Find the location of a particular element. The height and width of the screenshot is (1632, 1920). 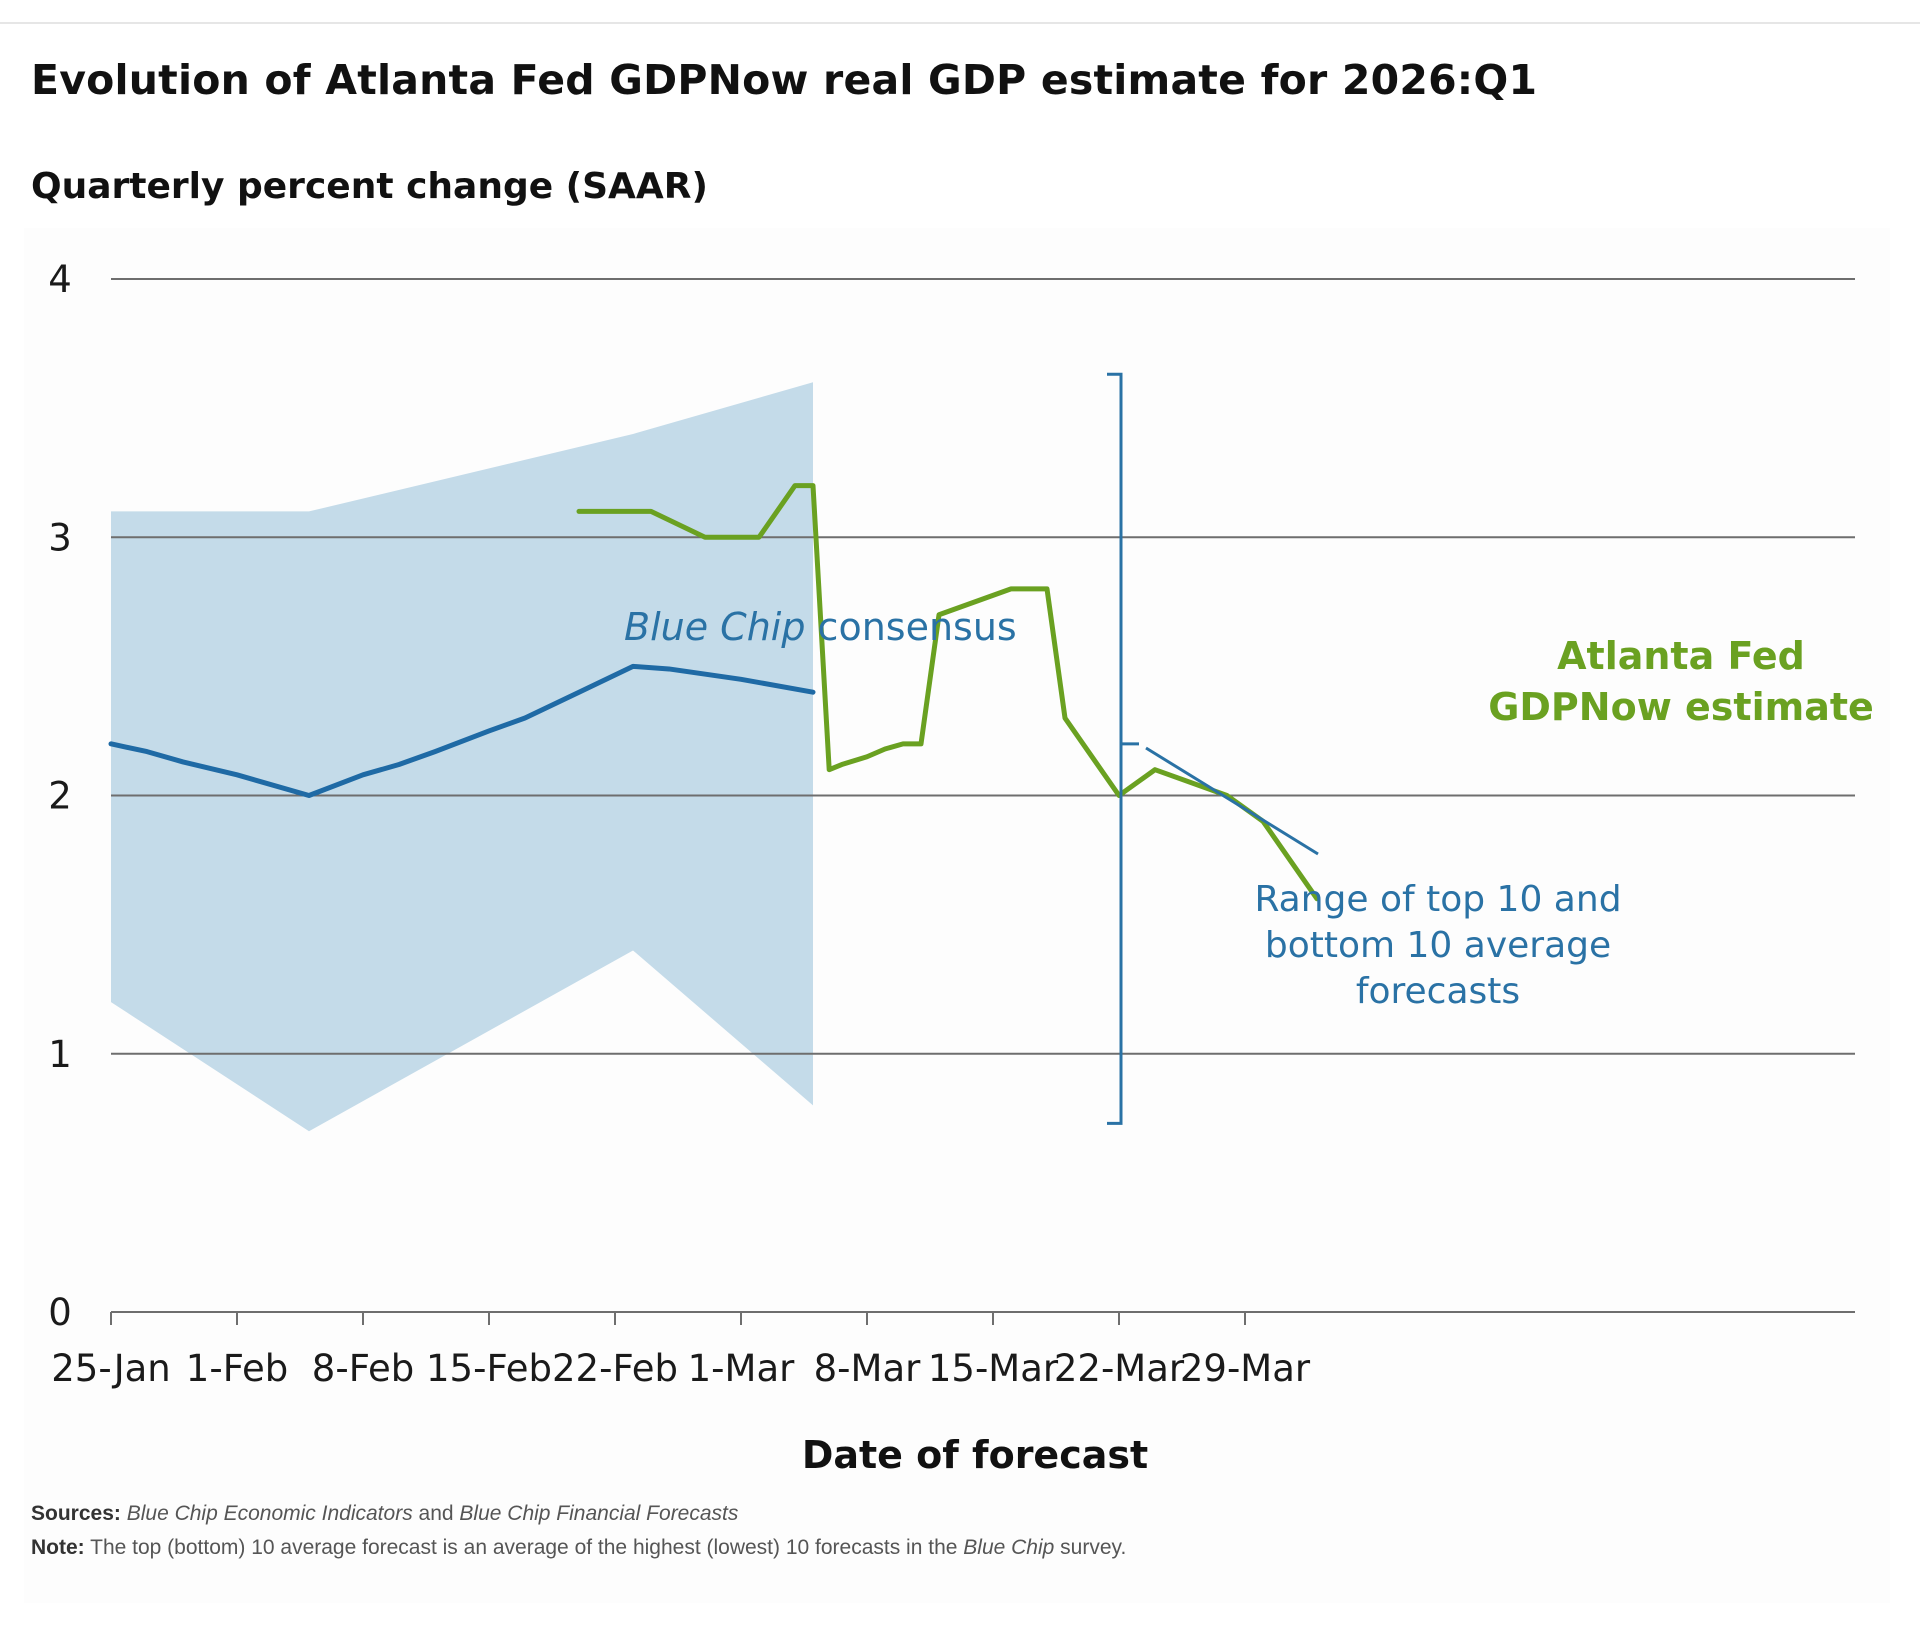

sources-label: Sources: is located at coordinates (76, 1513).